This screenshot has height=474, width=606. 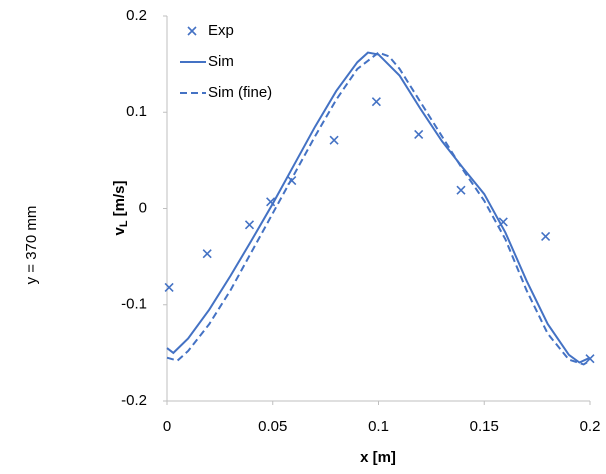 I want to click on y-axis-label: vL [m/s], so click(x=120, y=208).